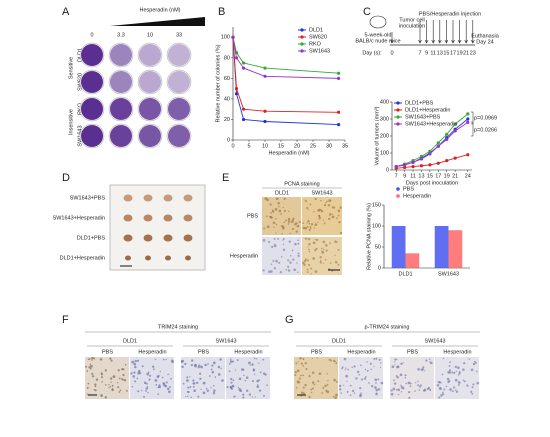  What do you see at coordinates (384, 102) in the screenshot?
I see `y-tick-label: 400` at bounding box center [384, 102].